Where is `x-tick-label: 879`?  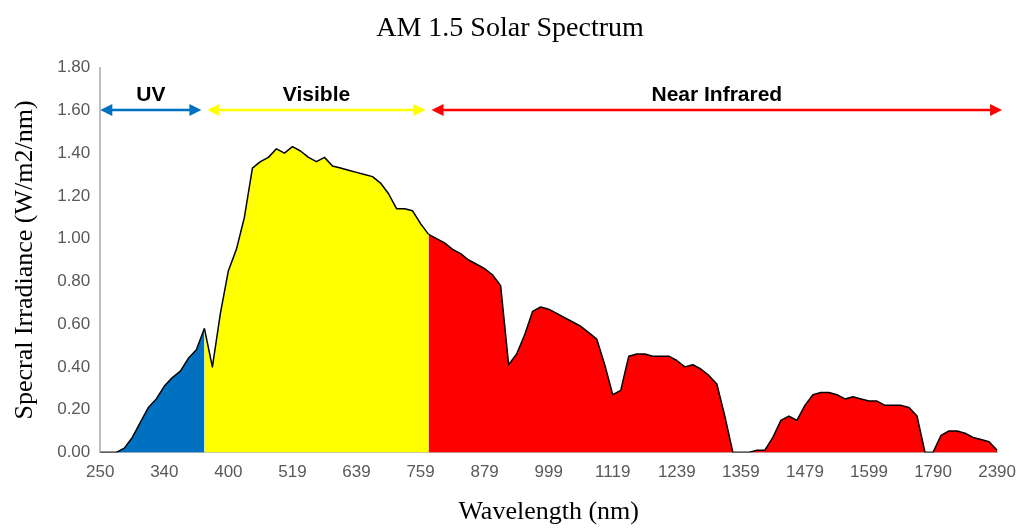 x-tick-label: 879 is located at coordinates (484, 472).